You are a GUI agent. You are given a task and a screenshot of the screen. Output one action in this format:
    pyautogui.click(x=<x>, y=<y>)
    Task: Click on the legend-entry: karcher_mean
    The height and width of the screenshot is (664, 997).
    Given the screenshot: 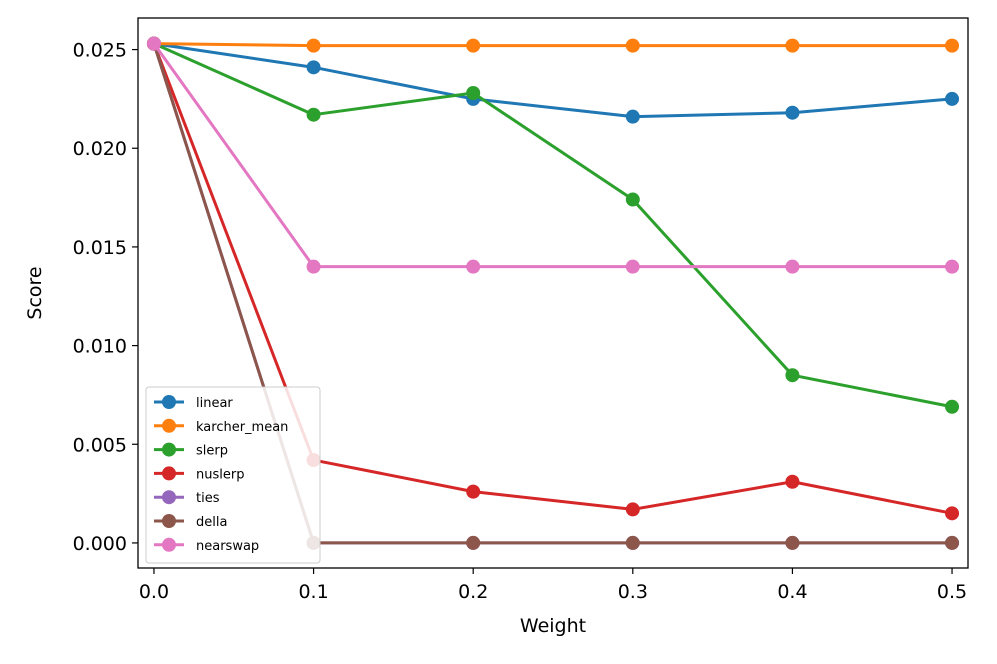 What is the action you would take?
    pyautogui.click(x=221, y=426)
    